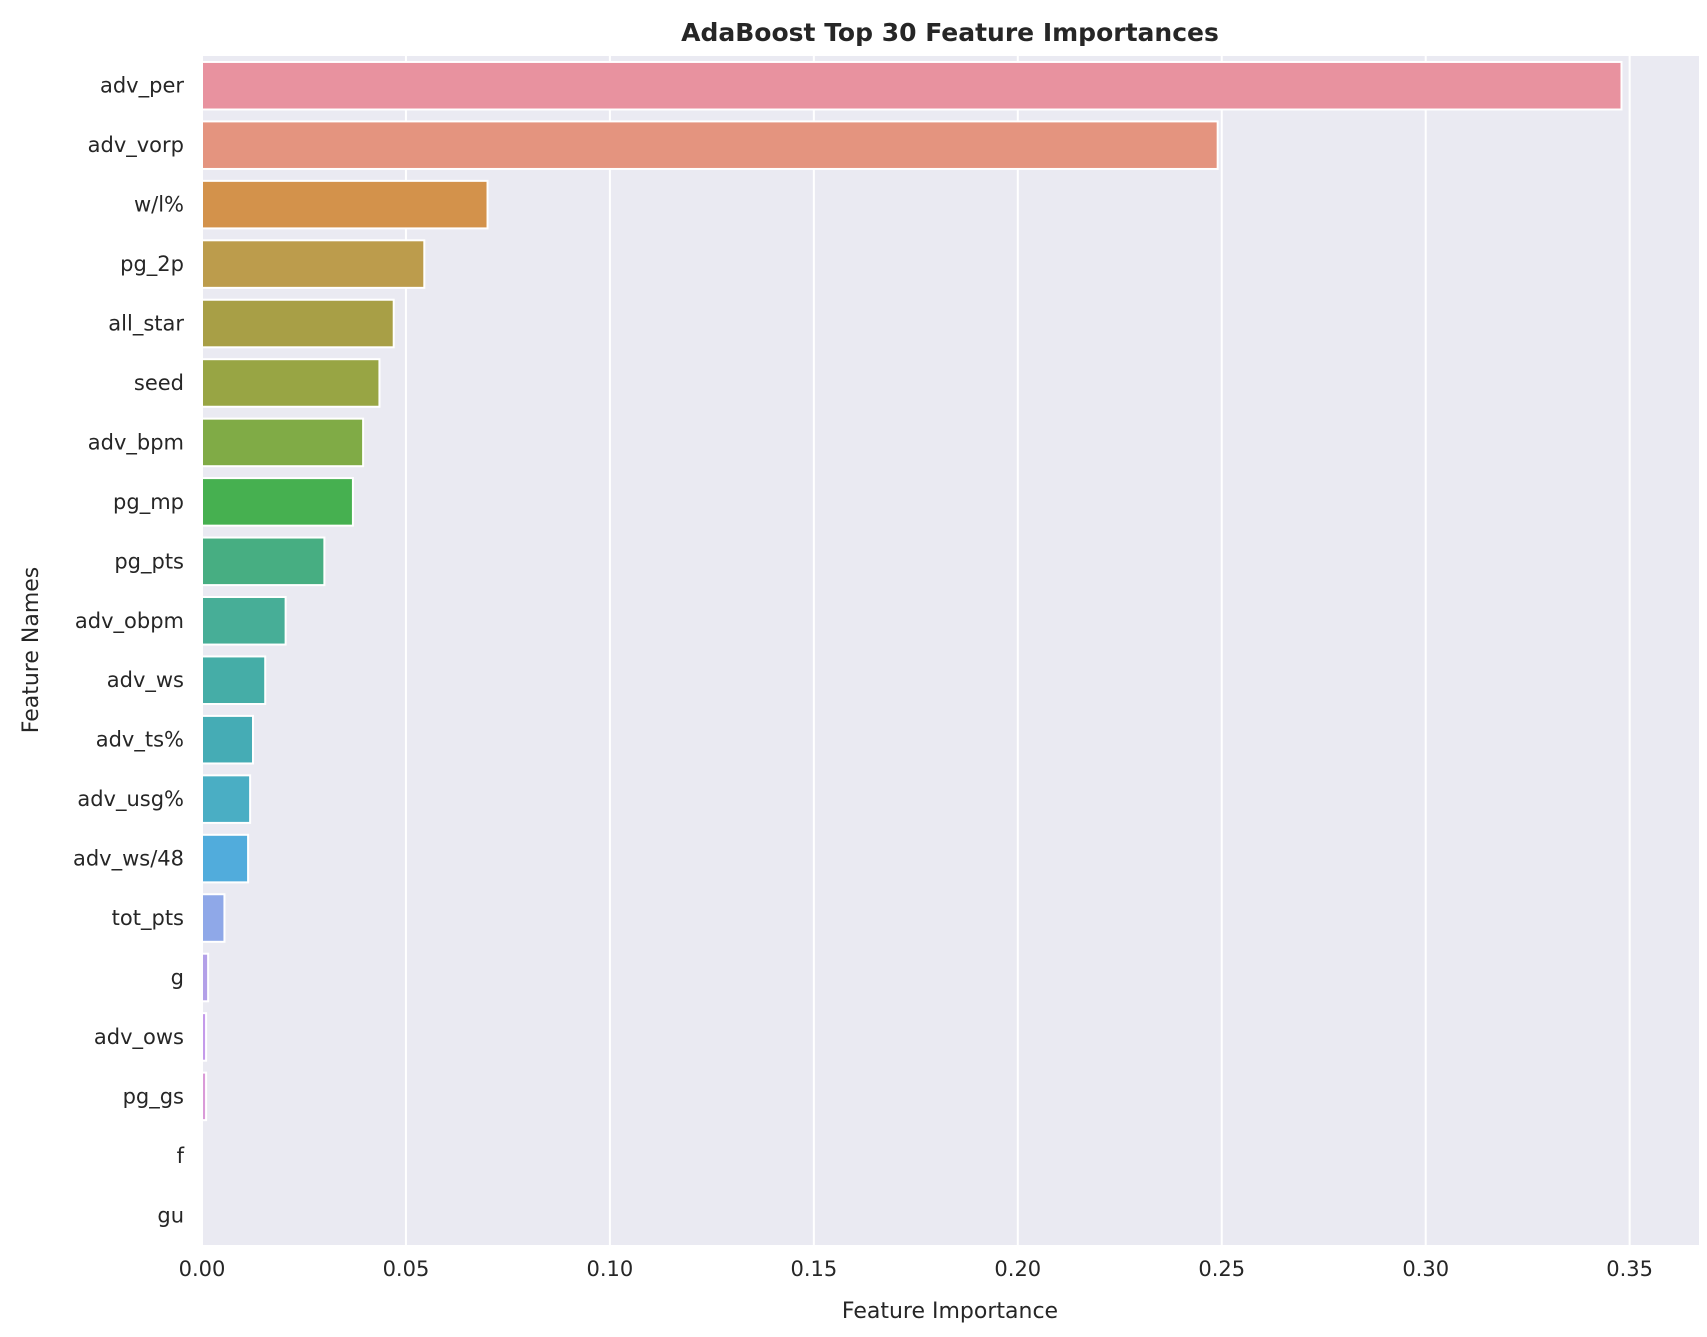 The height and width of the screenshot is (1337, 1707). I want to click on y-tick-label: adv_ts%, so click(140, 740).